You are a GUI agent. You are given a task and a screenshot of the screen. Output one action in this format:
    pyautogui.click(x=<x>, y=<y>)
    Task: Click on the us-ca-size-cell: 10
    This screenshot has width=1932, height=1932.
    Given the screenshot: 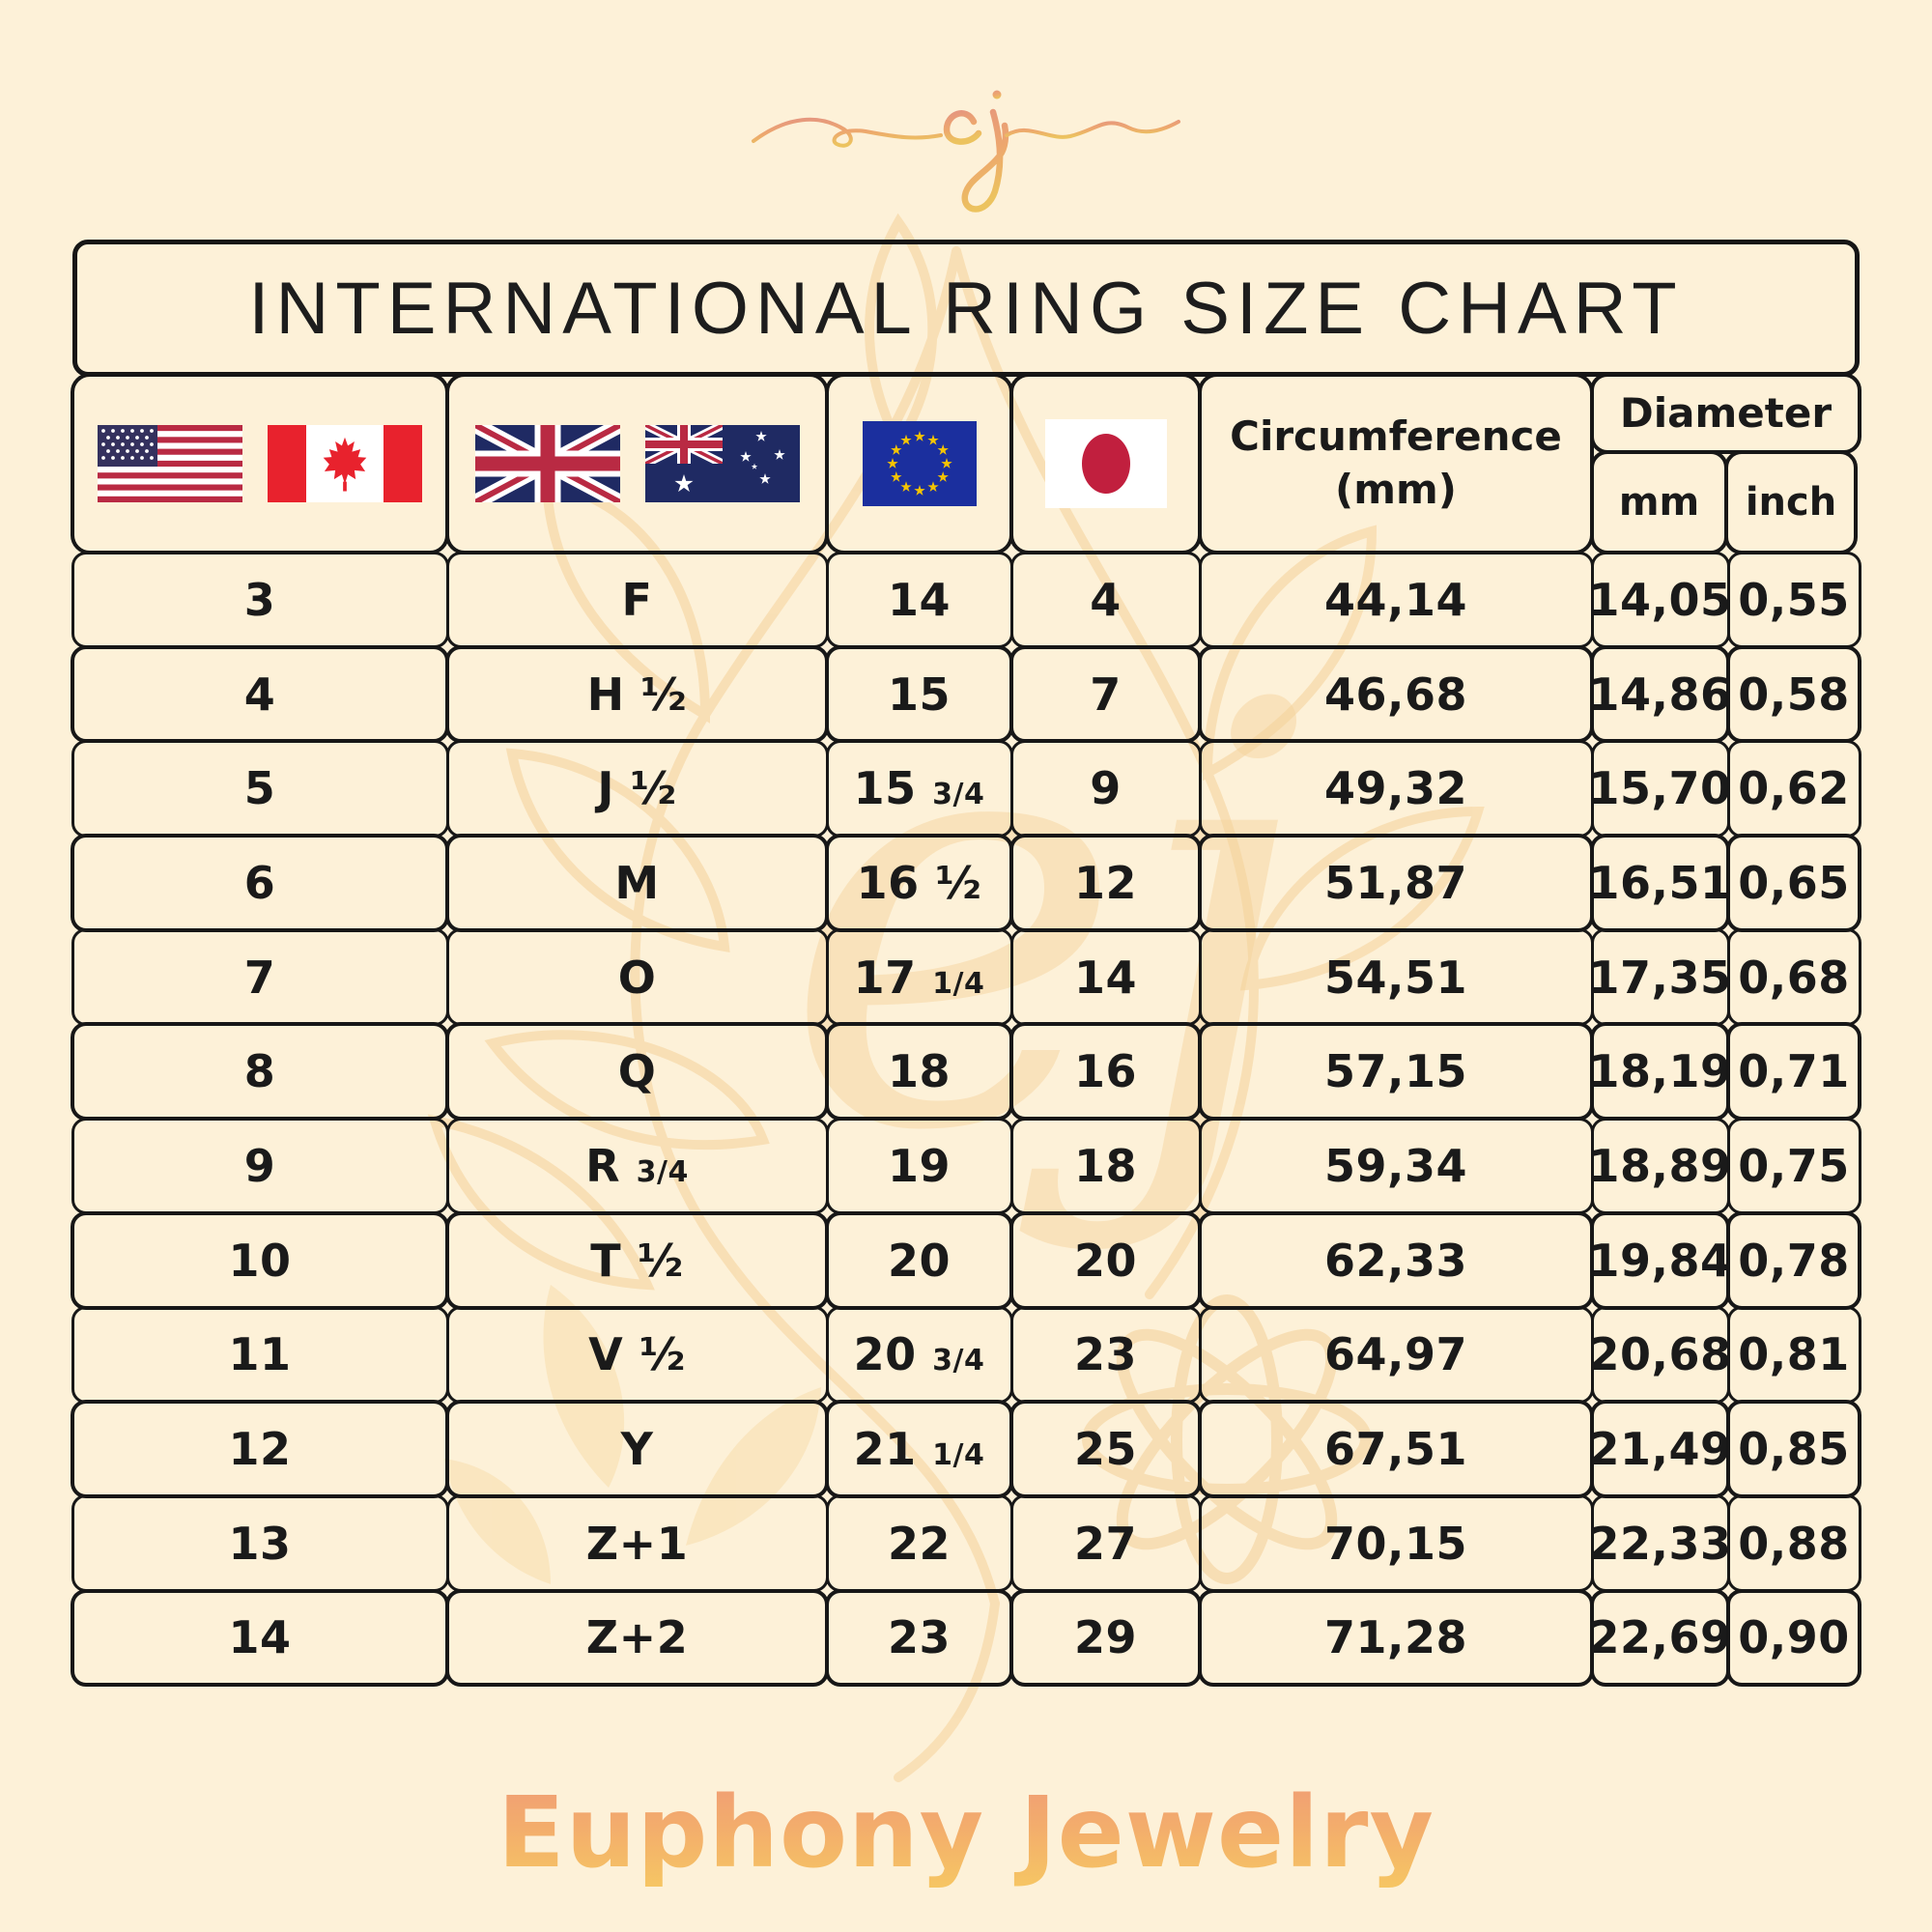 What is the action you would take?
    pyautogui.click(x=260, y=1260)
    